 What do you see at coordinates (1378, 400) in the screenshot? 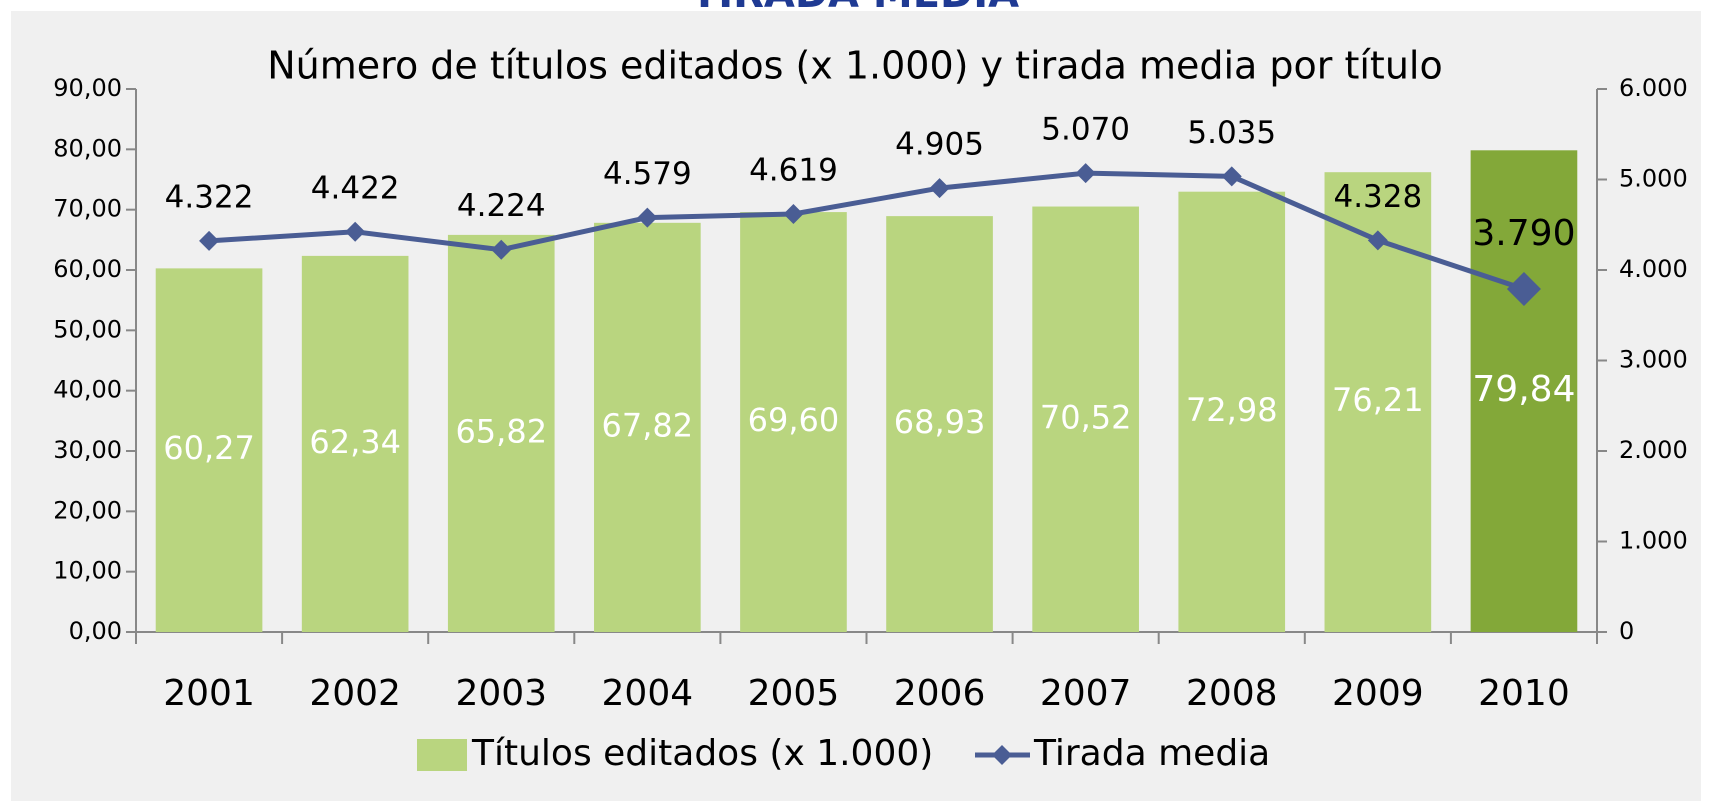
I see `bar-label: 76,21` at bounding box center [1378, 400].